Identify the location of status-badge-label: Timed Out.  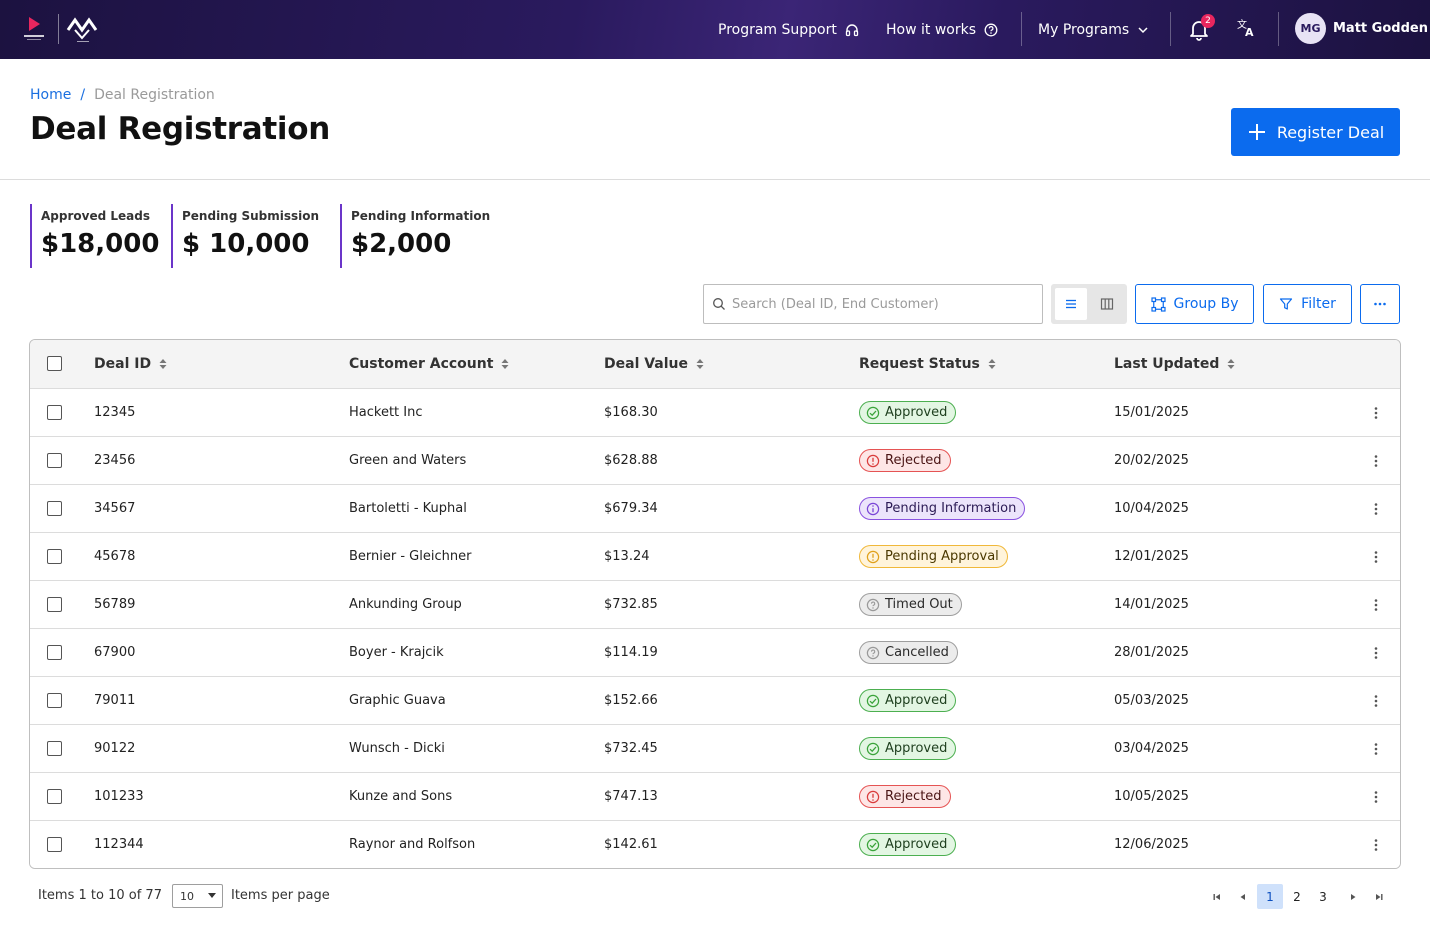
(919, 604).